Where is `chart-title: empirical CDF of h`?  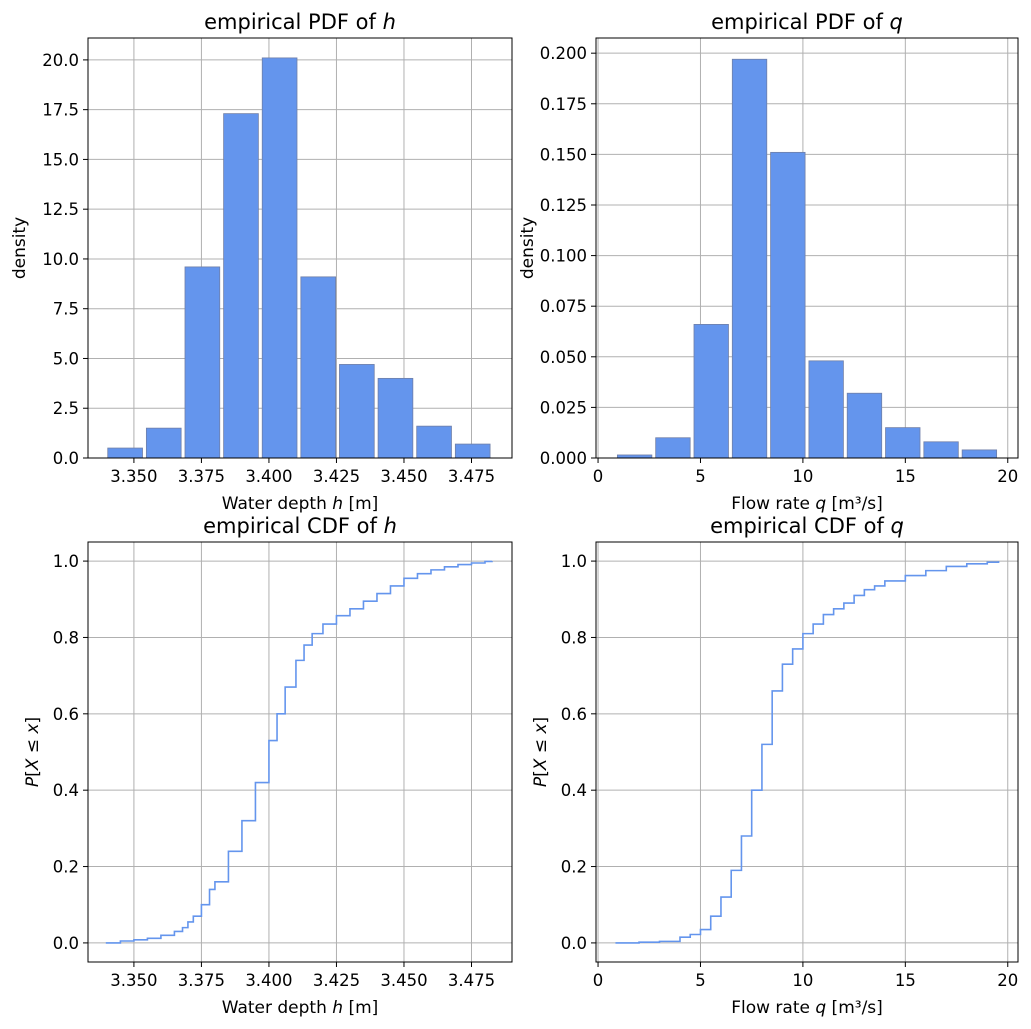
chart-title: empirical CDF of h is located at coordinates (300, 526).